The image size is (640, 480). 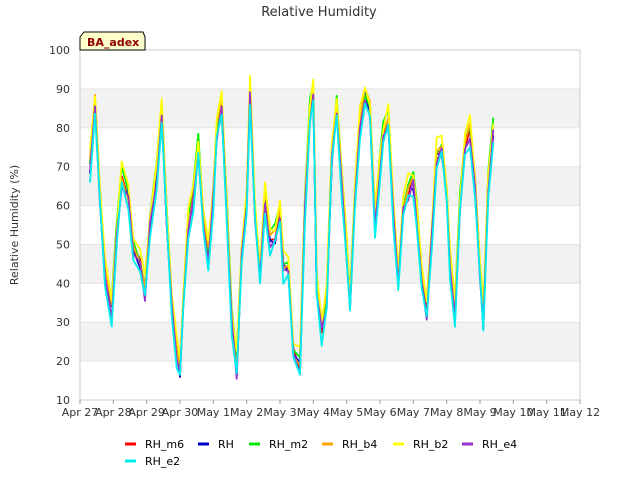 What do you see at coordinates (59, 50) in the screenshot?
I see `y-tick-label: 100` at bounding box center [59, 50].